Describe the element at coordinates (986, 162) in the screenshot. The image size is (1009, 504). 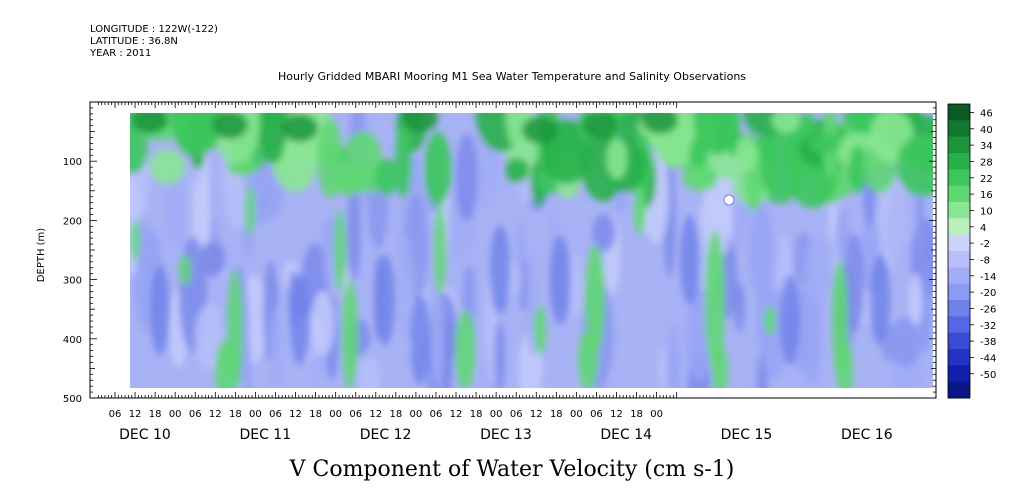
I see `colorbar-label: 28` at that location.